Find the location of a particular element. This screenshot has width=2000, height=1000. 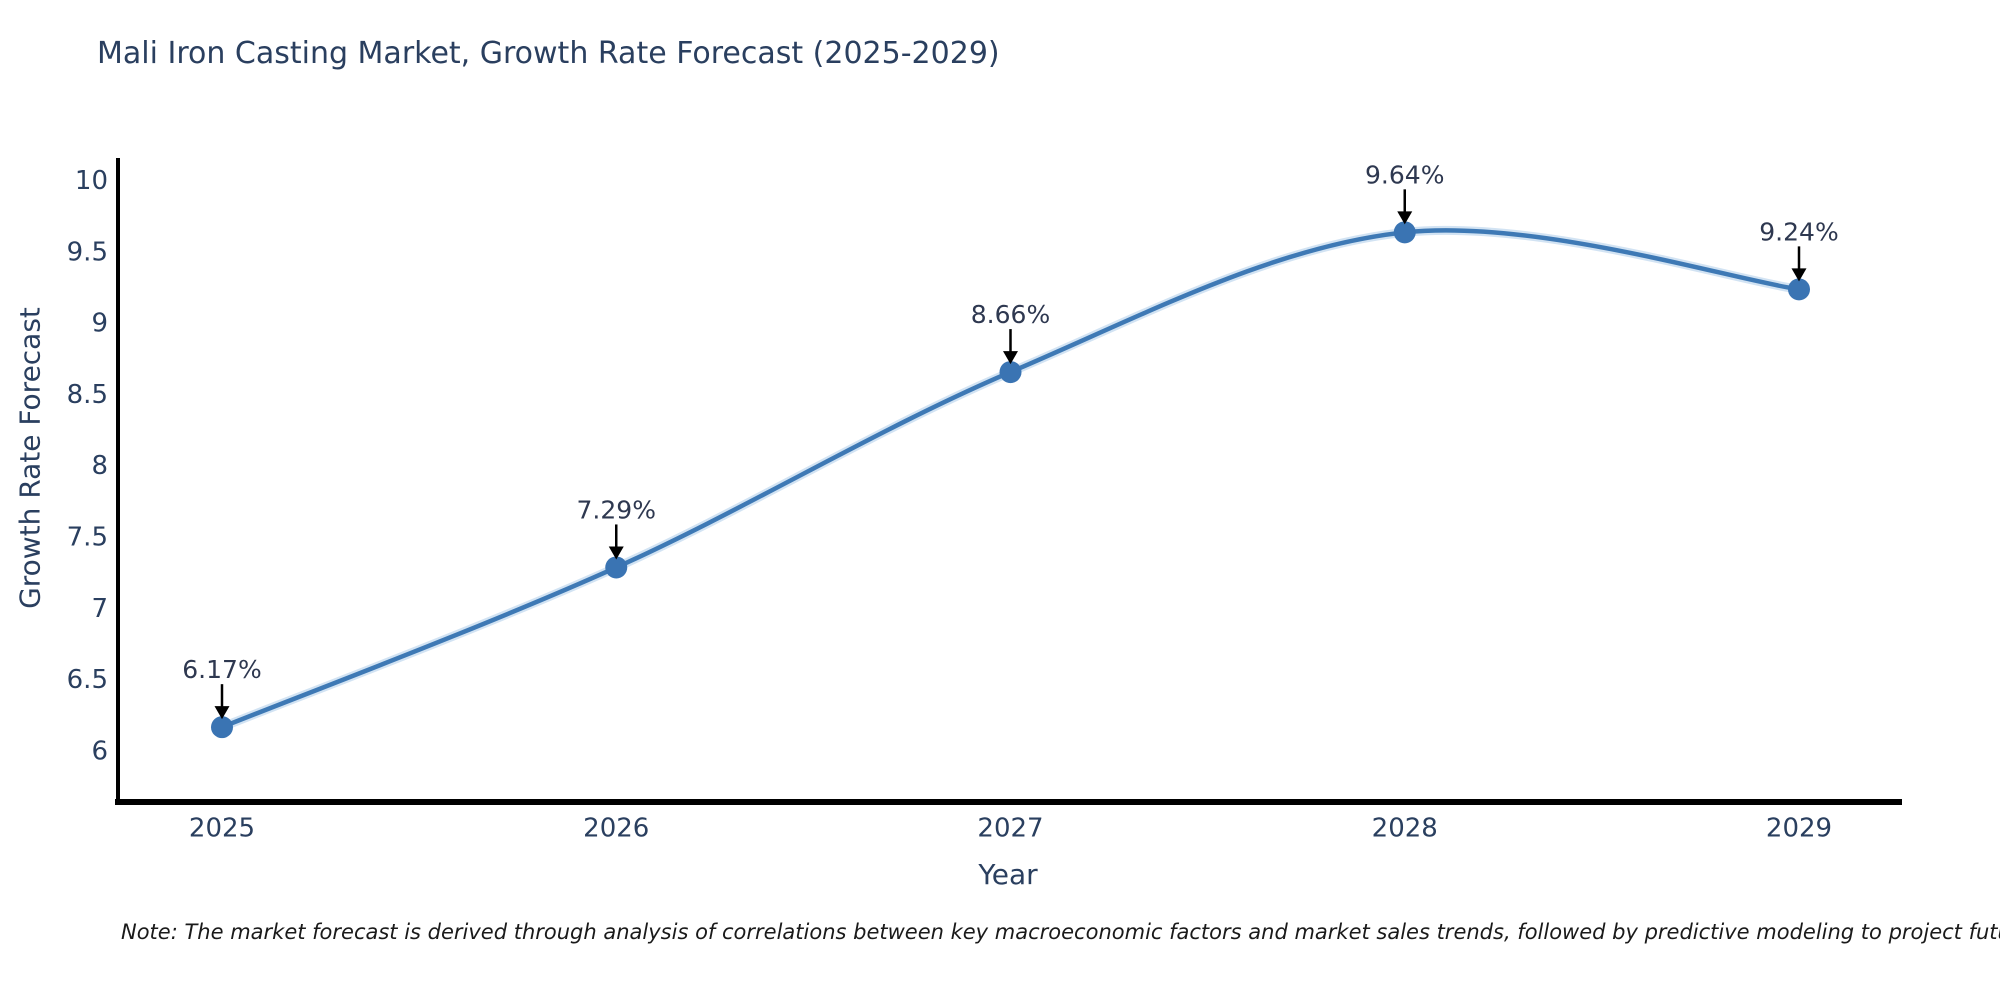

y-tick-label: 7 is located at coordinates (99, 609).